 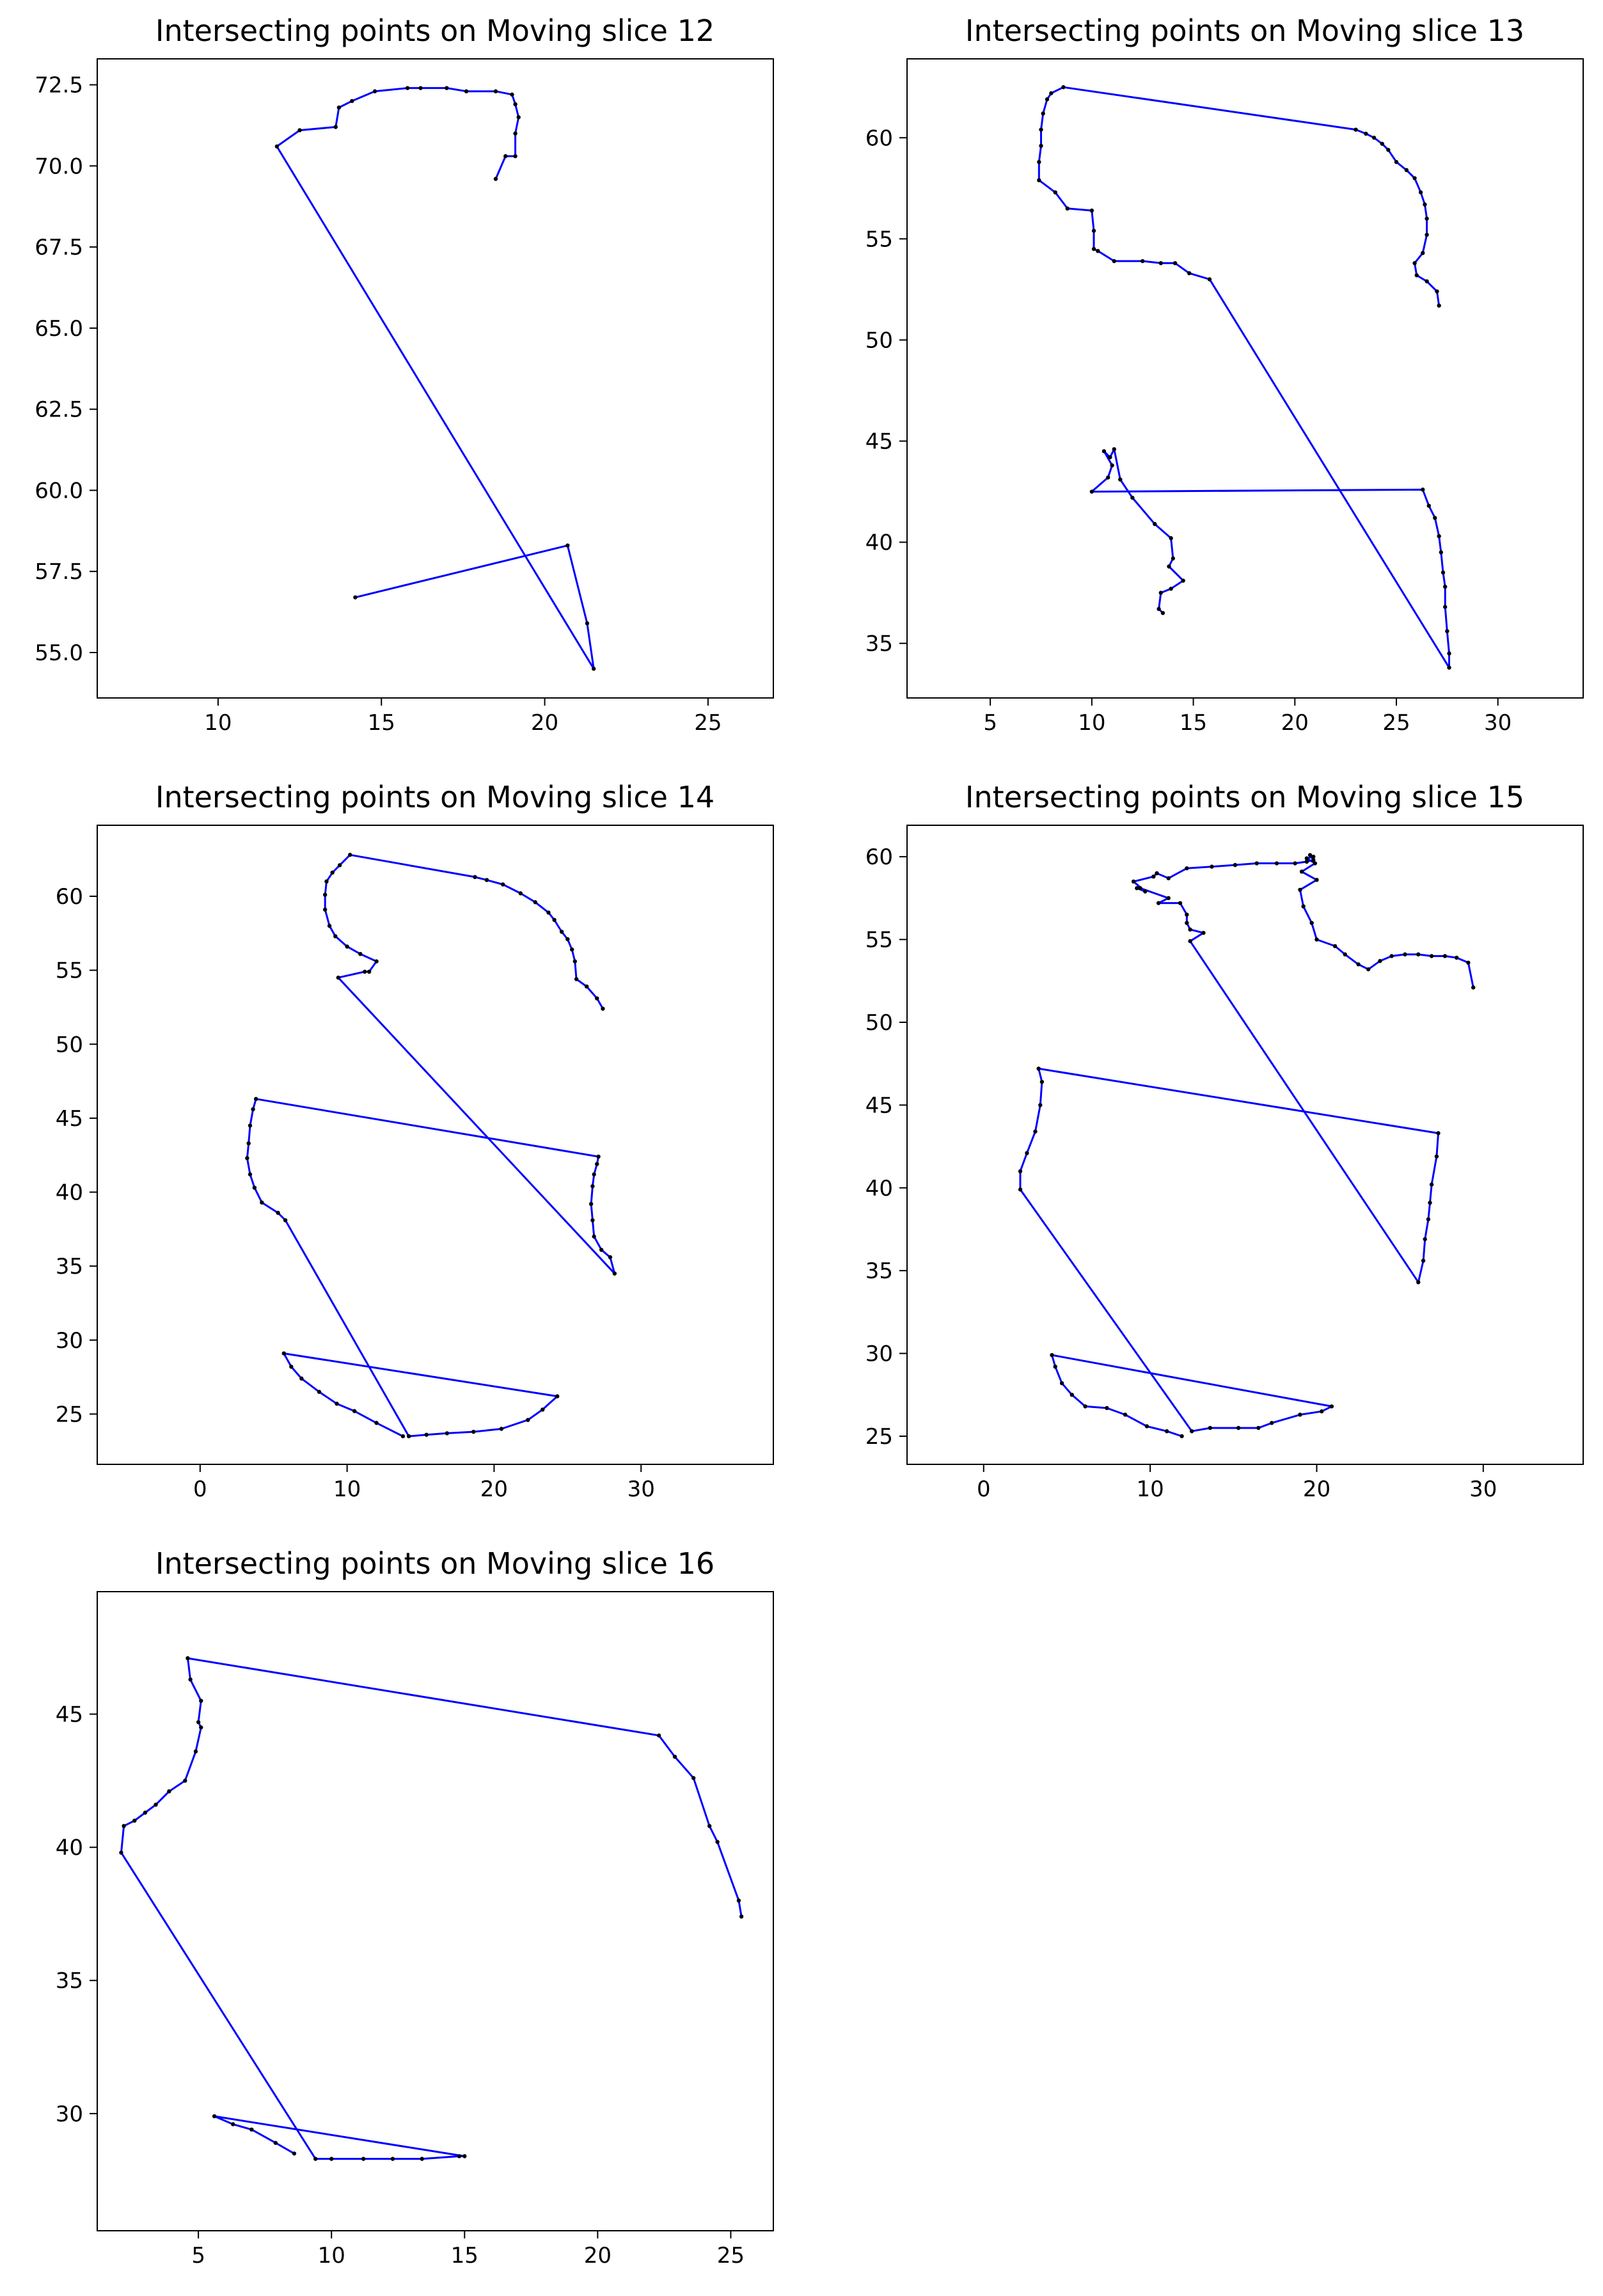 What do you see at coordinates (708, 723) in the screenshot?
I see `x-tick-label: 25` at bounding box center [708, 723].